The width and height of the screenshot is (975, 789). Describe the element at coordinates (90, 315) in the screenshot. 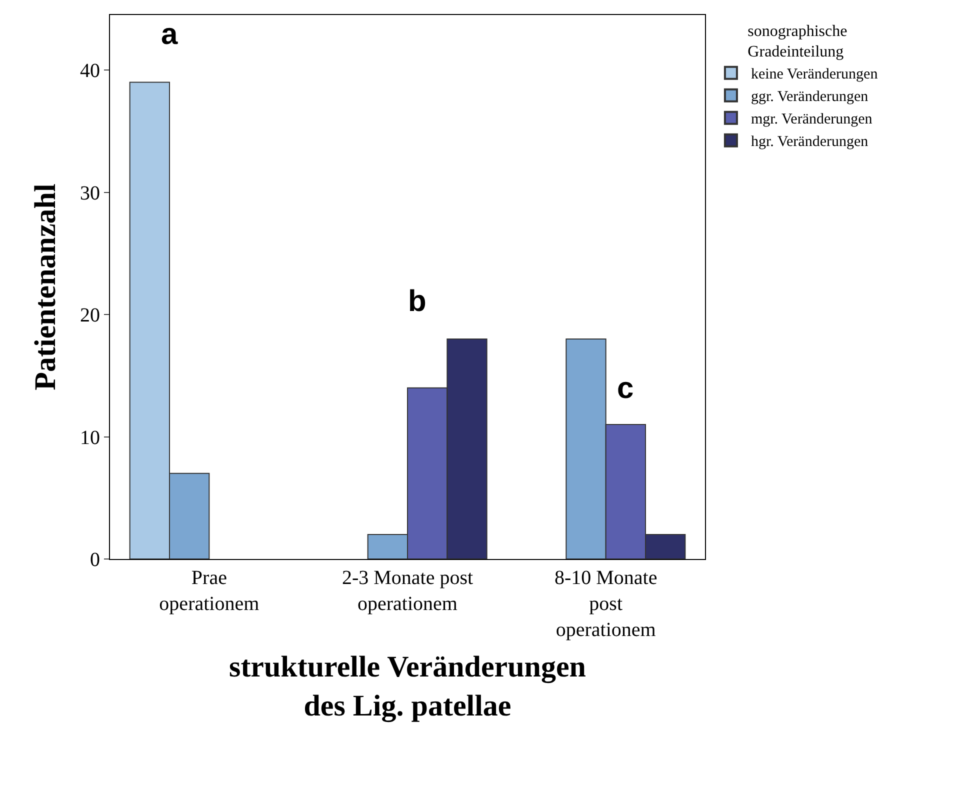

I see `y-tick-label: 20` at that location.